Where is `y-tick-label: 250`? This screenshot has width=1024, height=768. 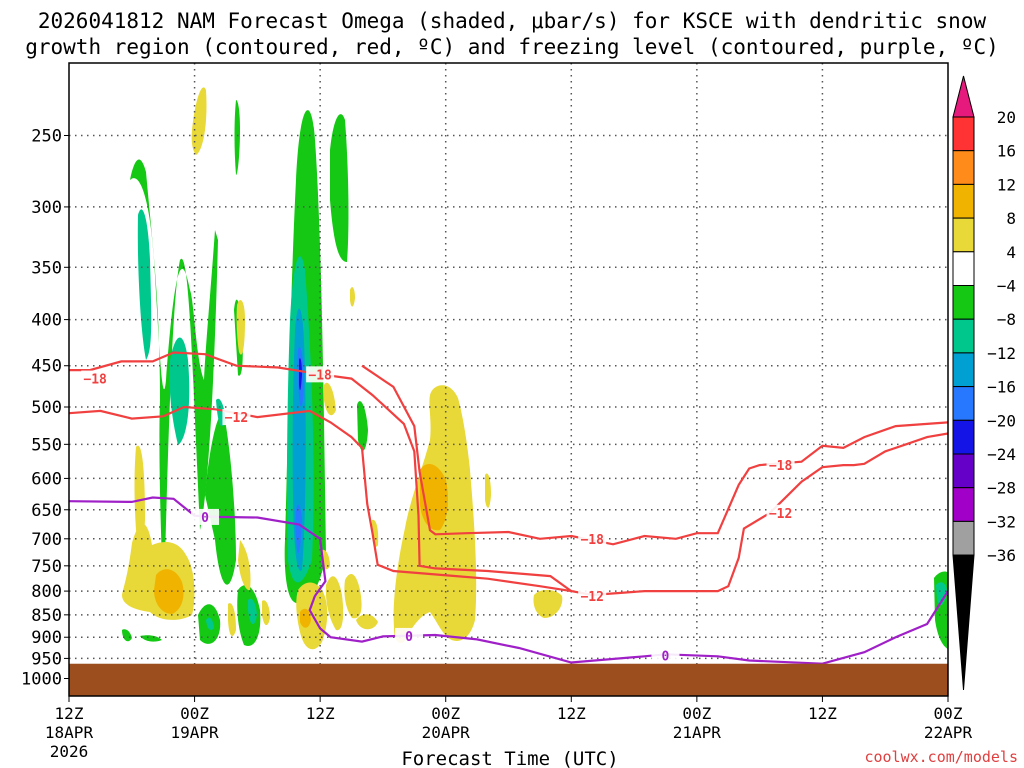
y-tick-label: 250 is located at coordinates (46, 137).